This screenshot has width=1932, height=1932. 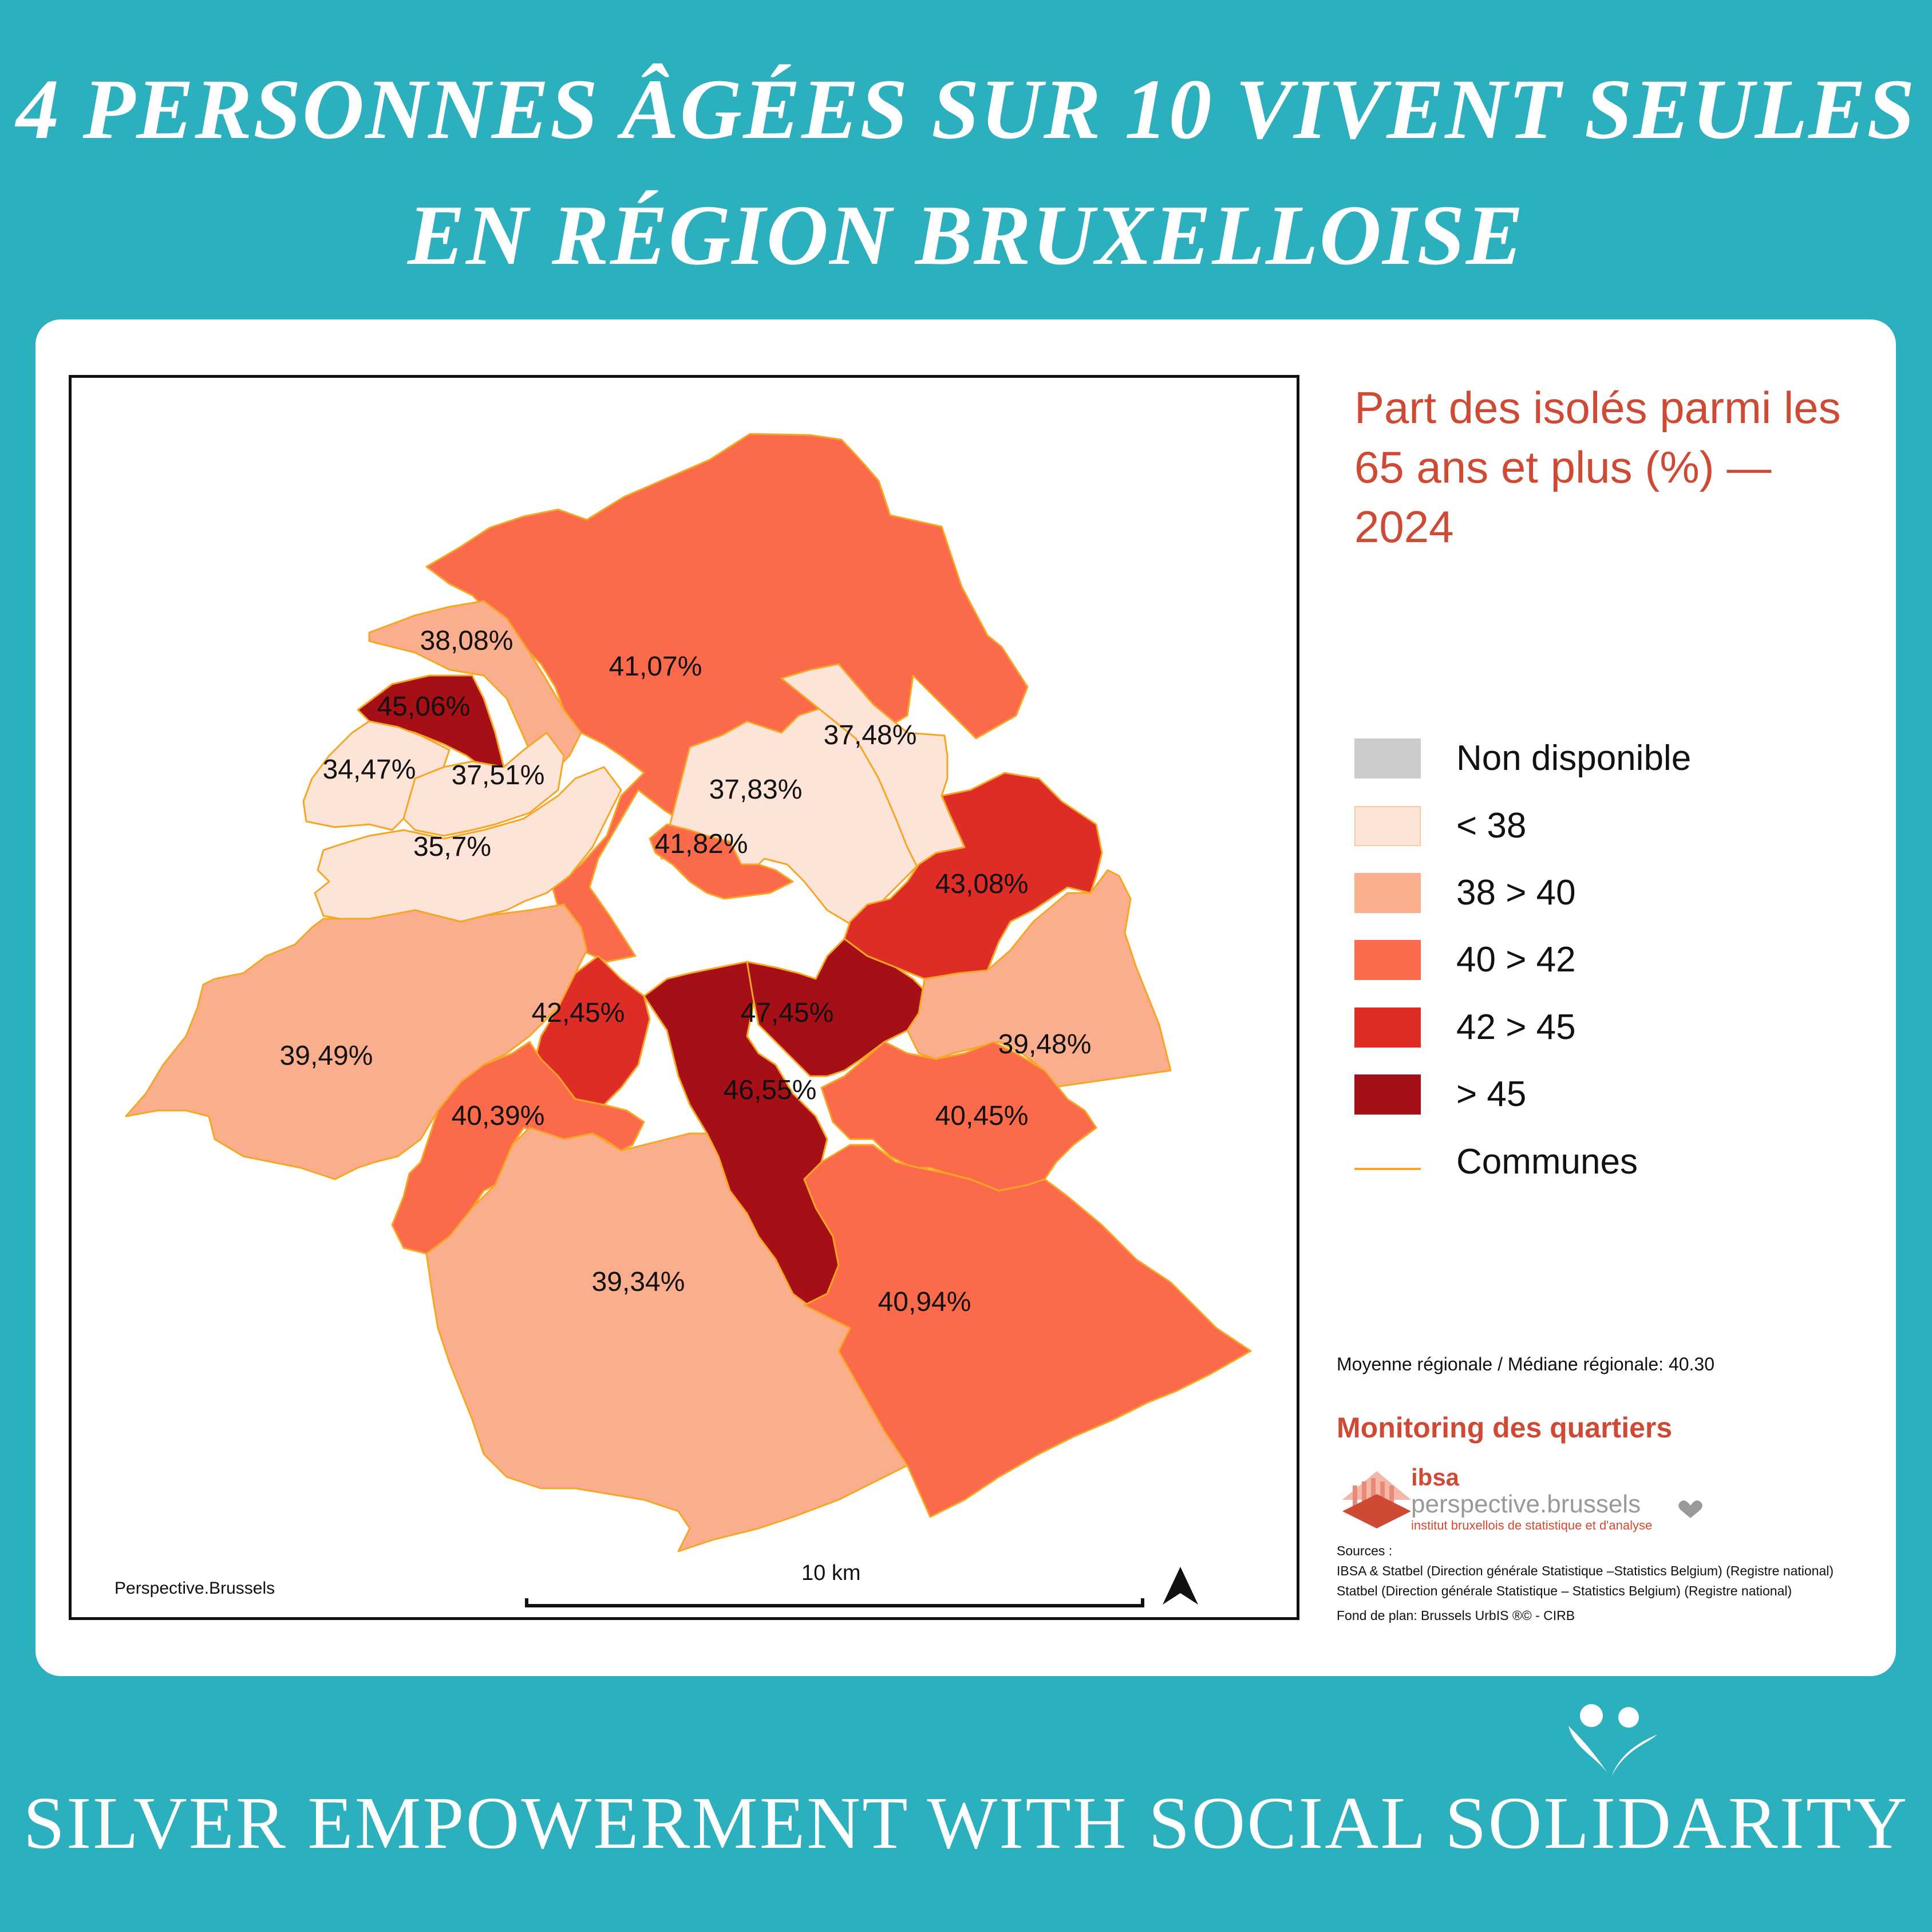 I want to click on main-title-line-2: EN RÉGION BRUXELLOISE, so click(x=966, y=235).